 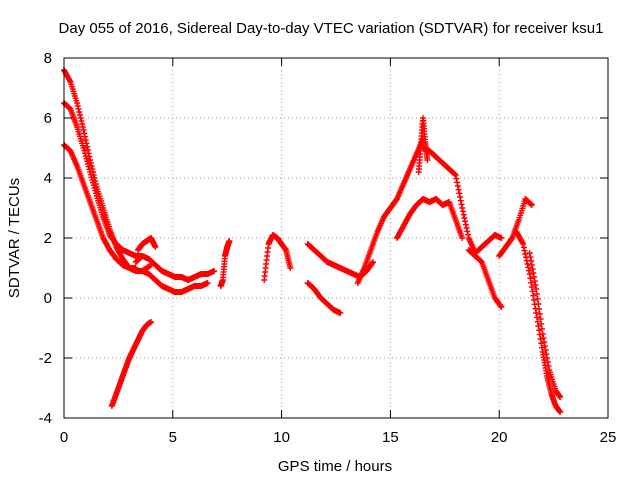 What do you see at coordinates (48, 238) in the screenshot?
I see `y-tick-label: 2` at bounding box center [48, 238].